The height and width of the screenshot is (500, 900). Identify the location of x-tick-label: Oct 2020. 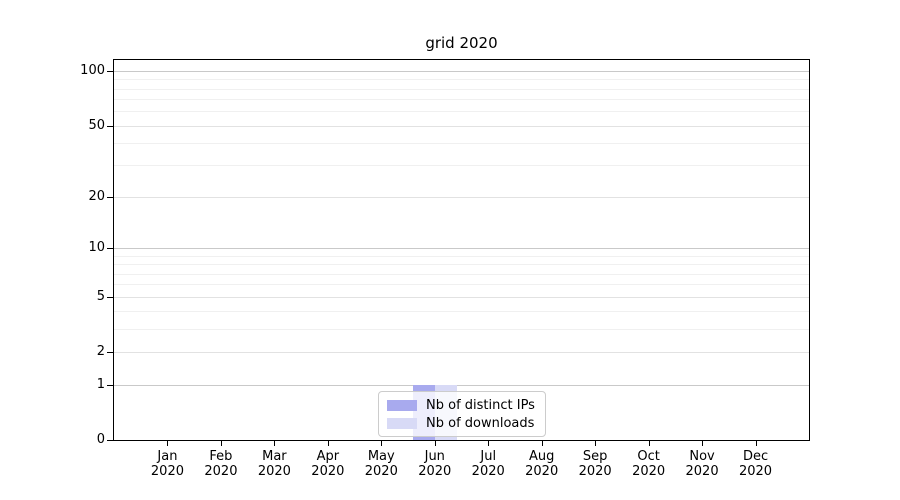
(649, 464).